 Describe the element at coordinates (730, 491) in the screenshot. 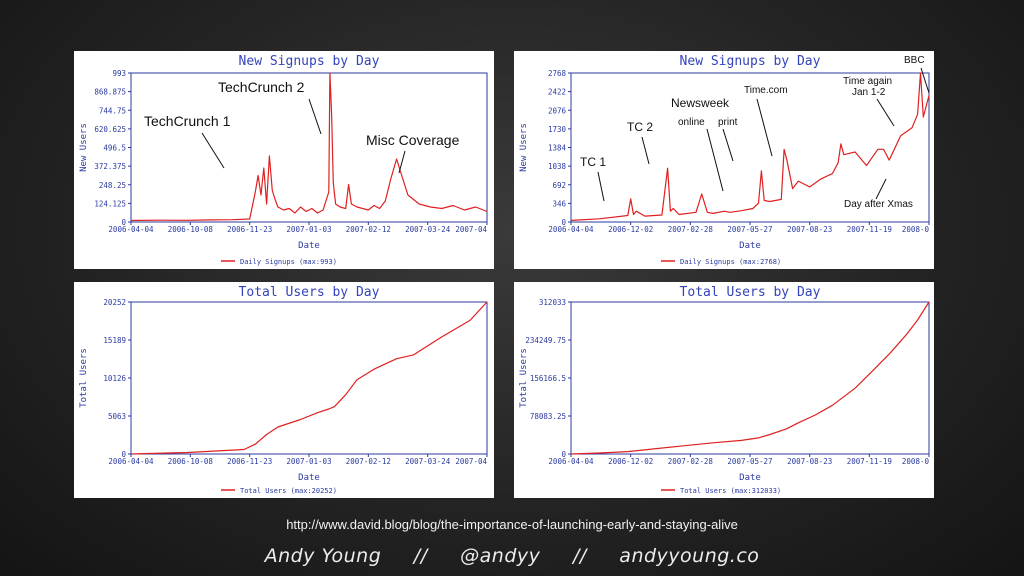

I see `legend-label: Total Users (max:312033)` at that location.